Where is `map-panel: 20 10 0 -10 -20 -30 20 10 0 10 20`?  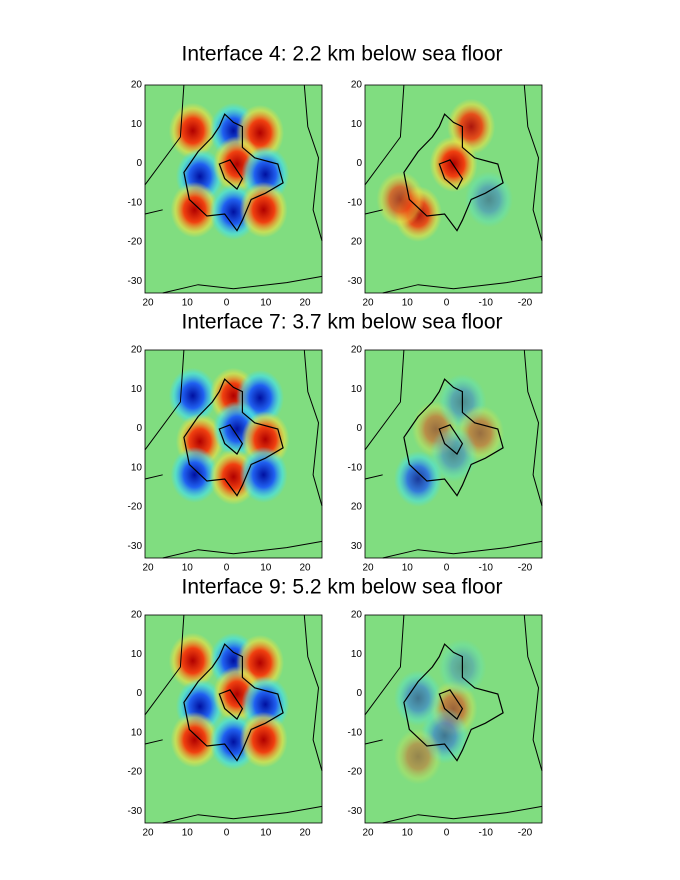 map-panel: 20 10 0 -10 -20 -30 20 10 0 10 20 is located at coordinates (225, 194).